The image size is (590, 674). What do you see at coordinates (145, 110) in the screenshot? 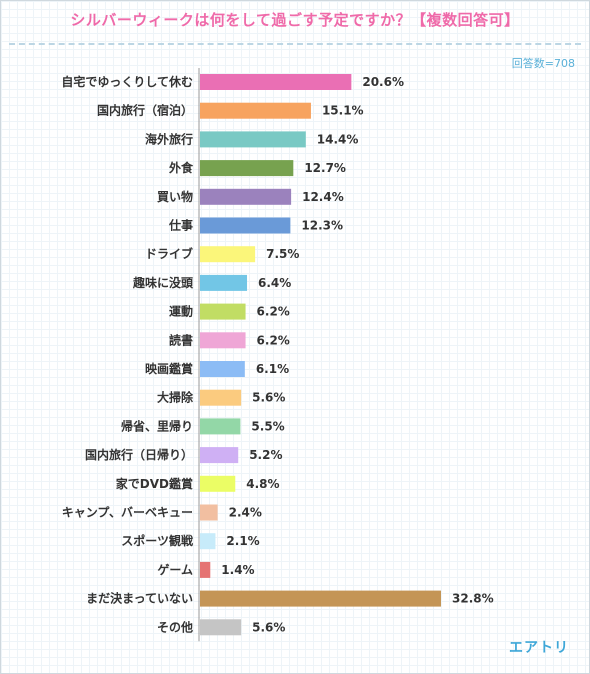
I see `category-label: 国内旅行（宿泊）` at bounding box center [145, 110].